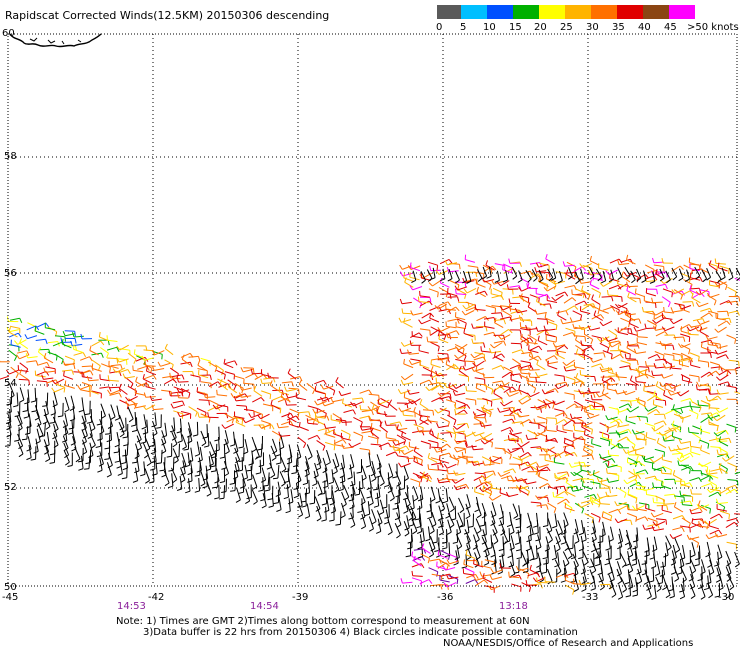 Image resolution: width=740 pixels, height=650 pixels. What do you see at coordinates (10, 487) in the screenshot?
I see `lat-label-52: 52` at bounding box center [10, 487].